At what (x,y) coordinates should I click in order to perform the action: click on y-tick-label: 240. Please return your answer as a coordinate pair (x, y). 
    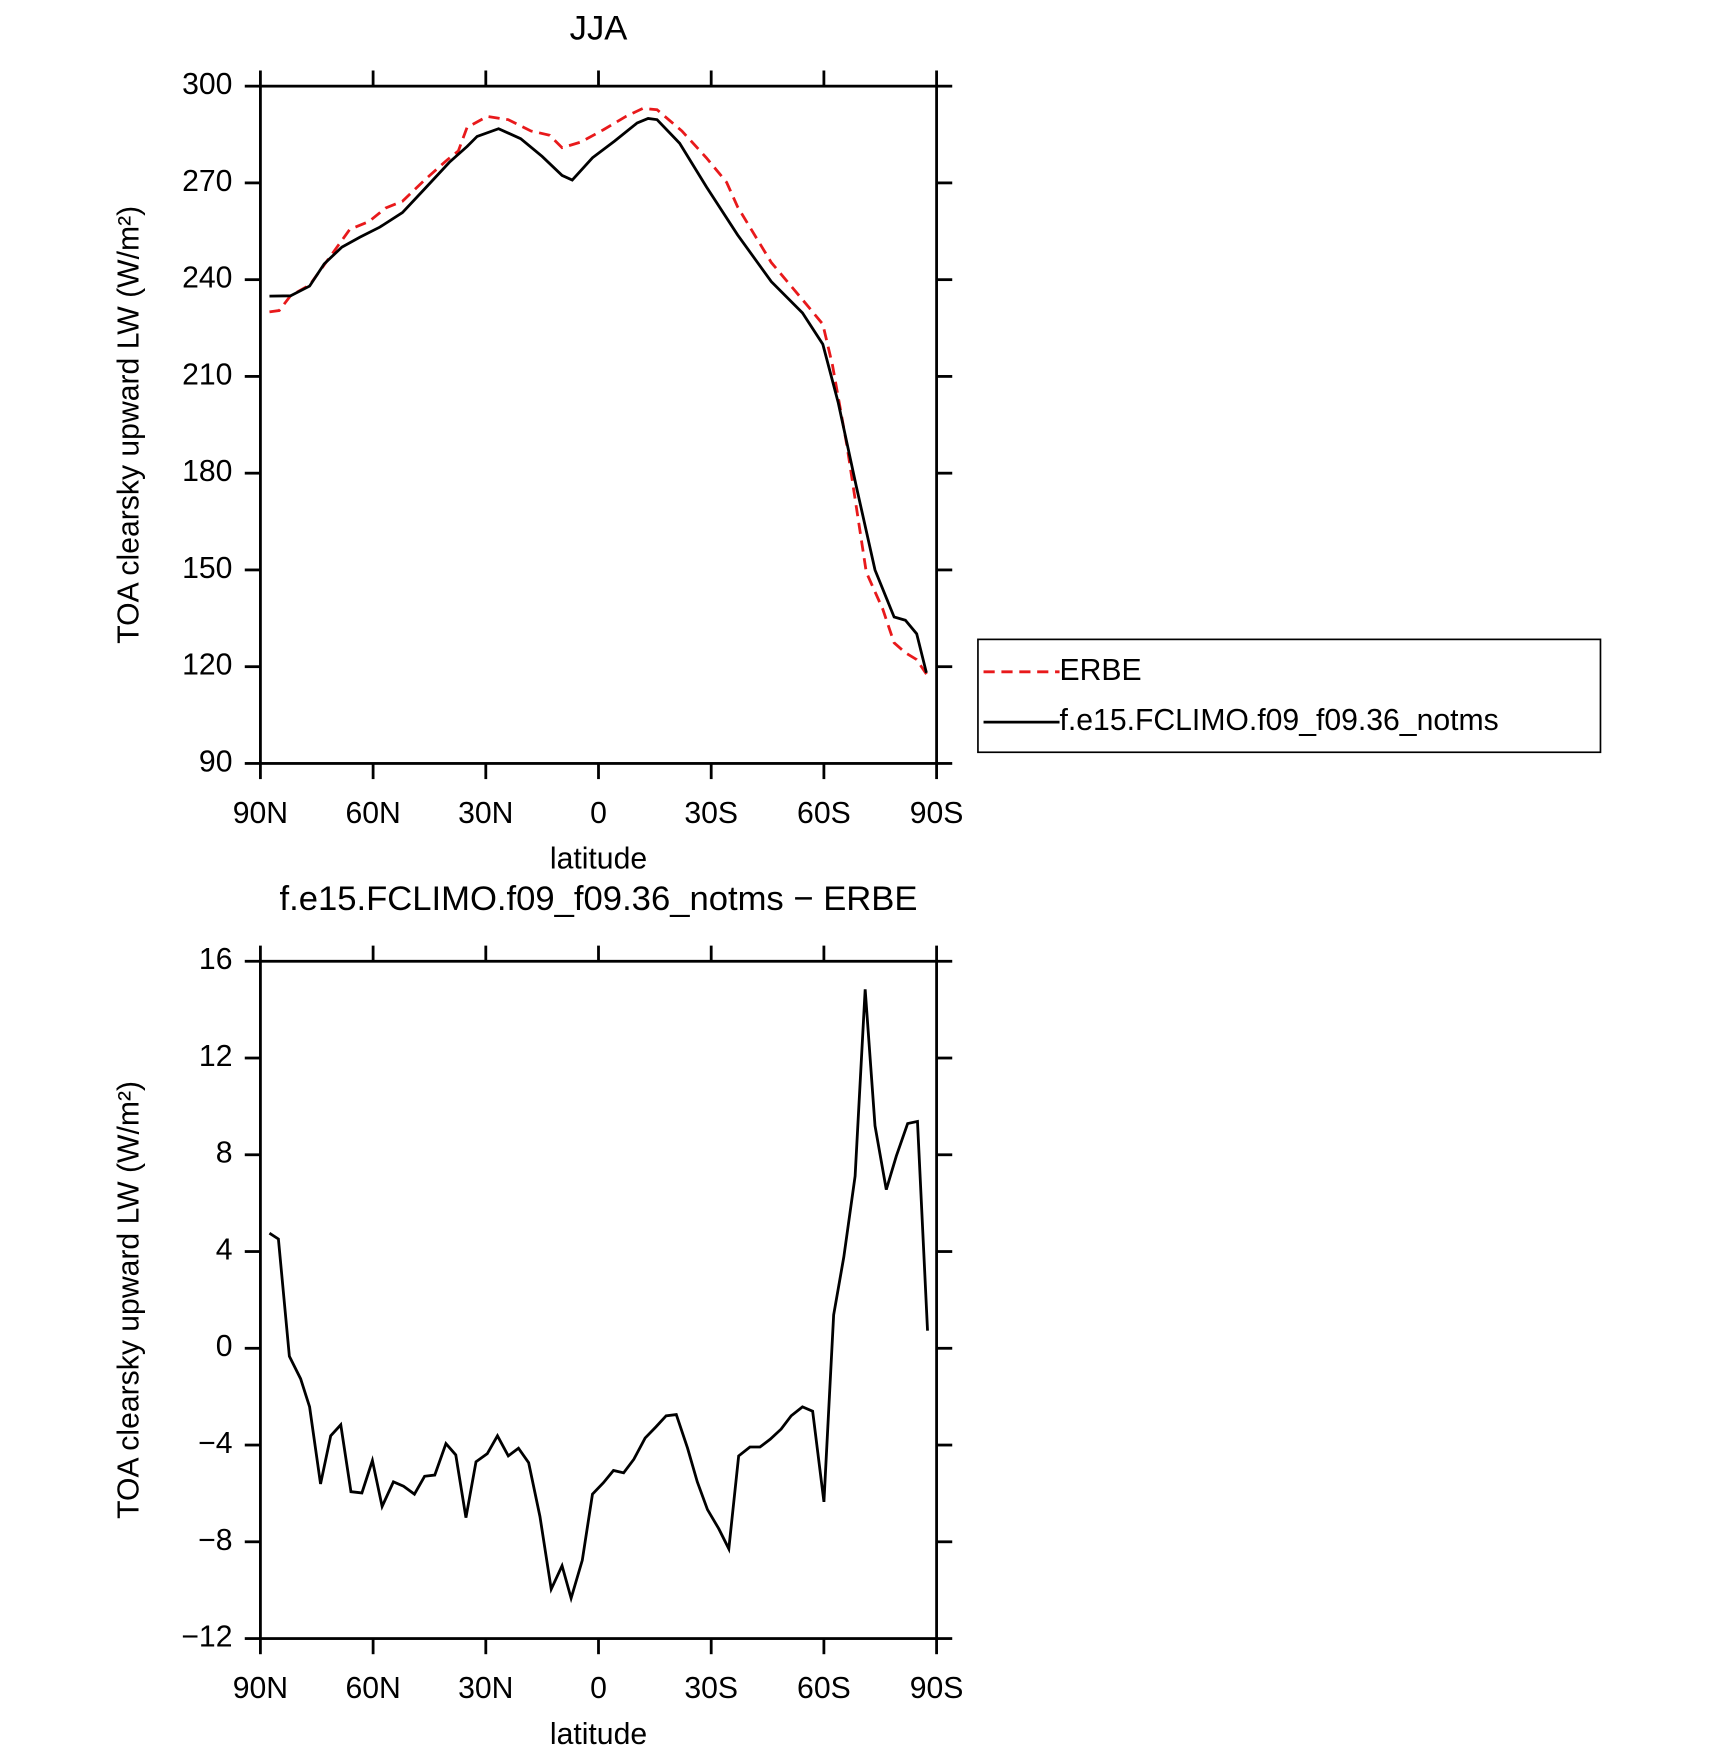
    Looking at the image, I should click on (207, 278).